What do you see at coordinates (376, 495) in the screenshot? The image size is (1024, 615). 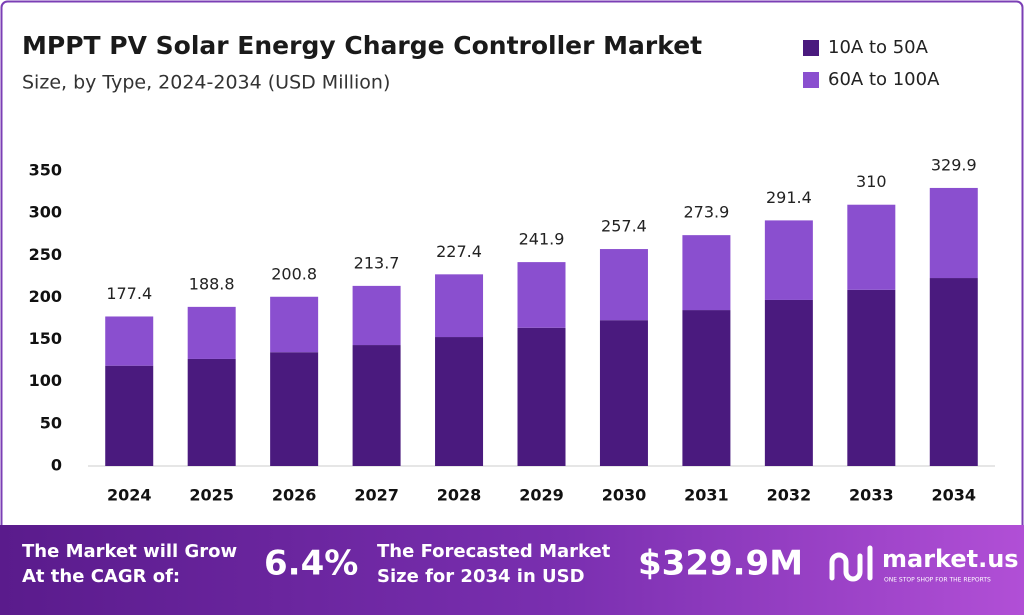 I see `x-tick-label: 2027` at bounding box center [376, 495].